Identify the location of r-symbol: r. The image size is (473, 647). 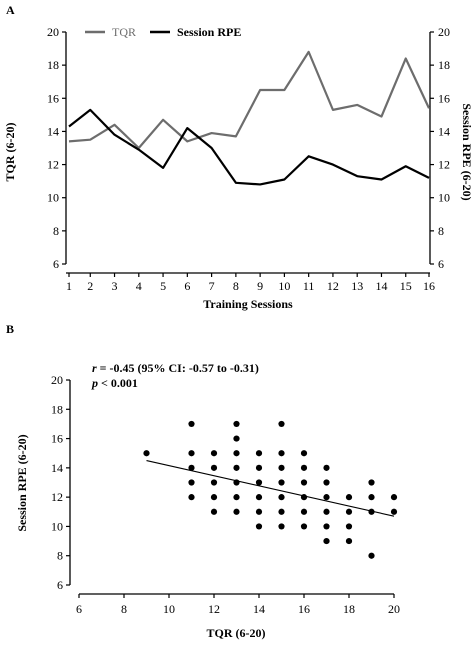
(94, 368).